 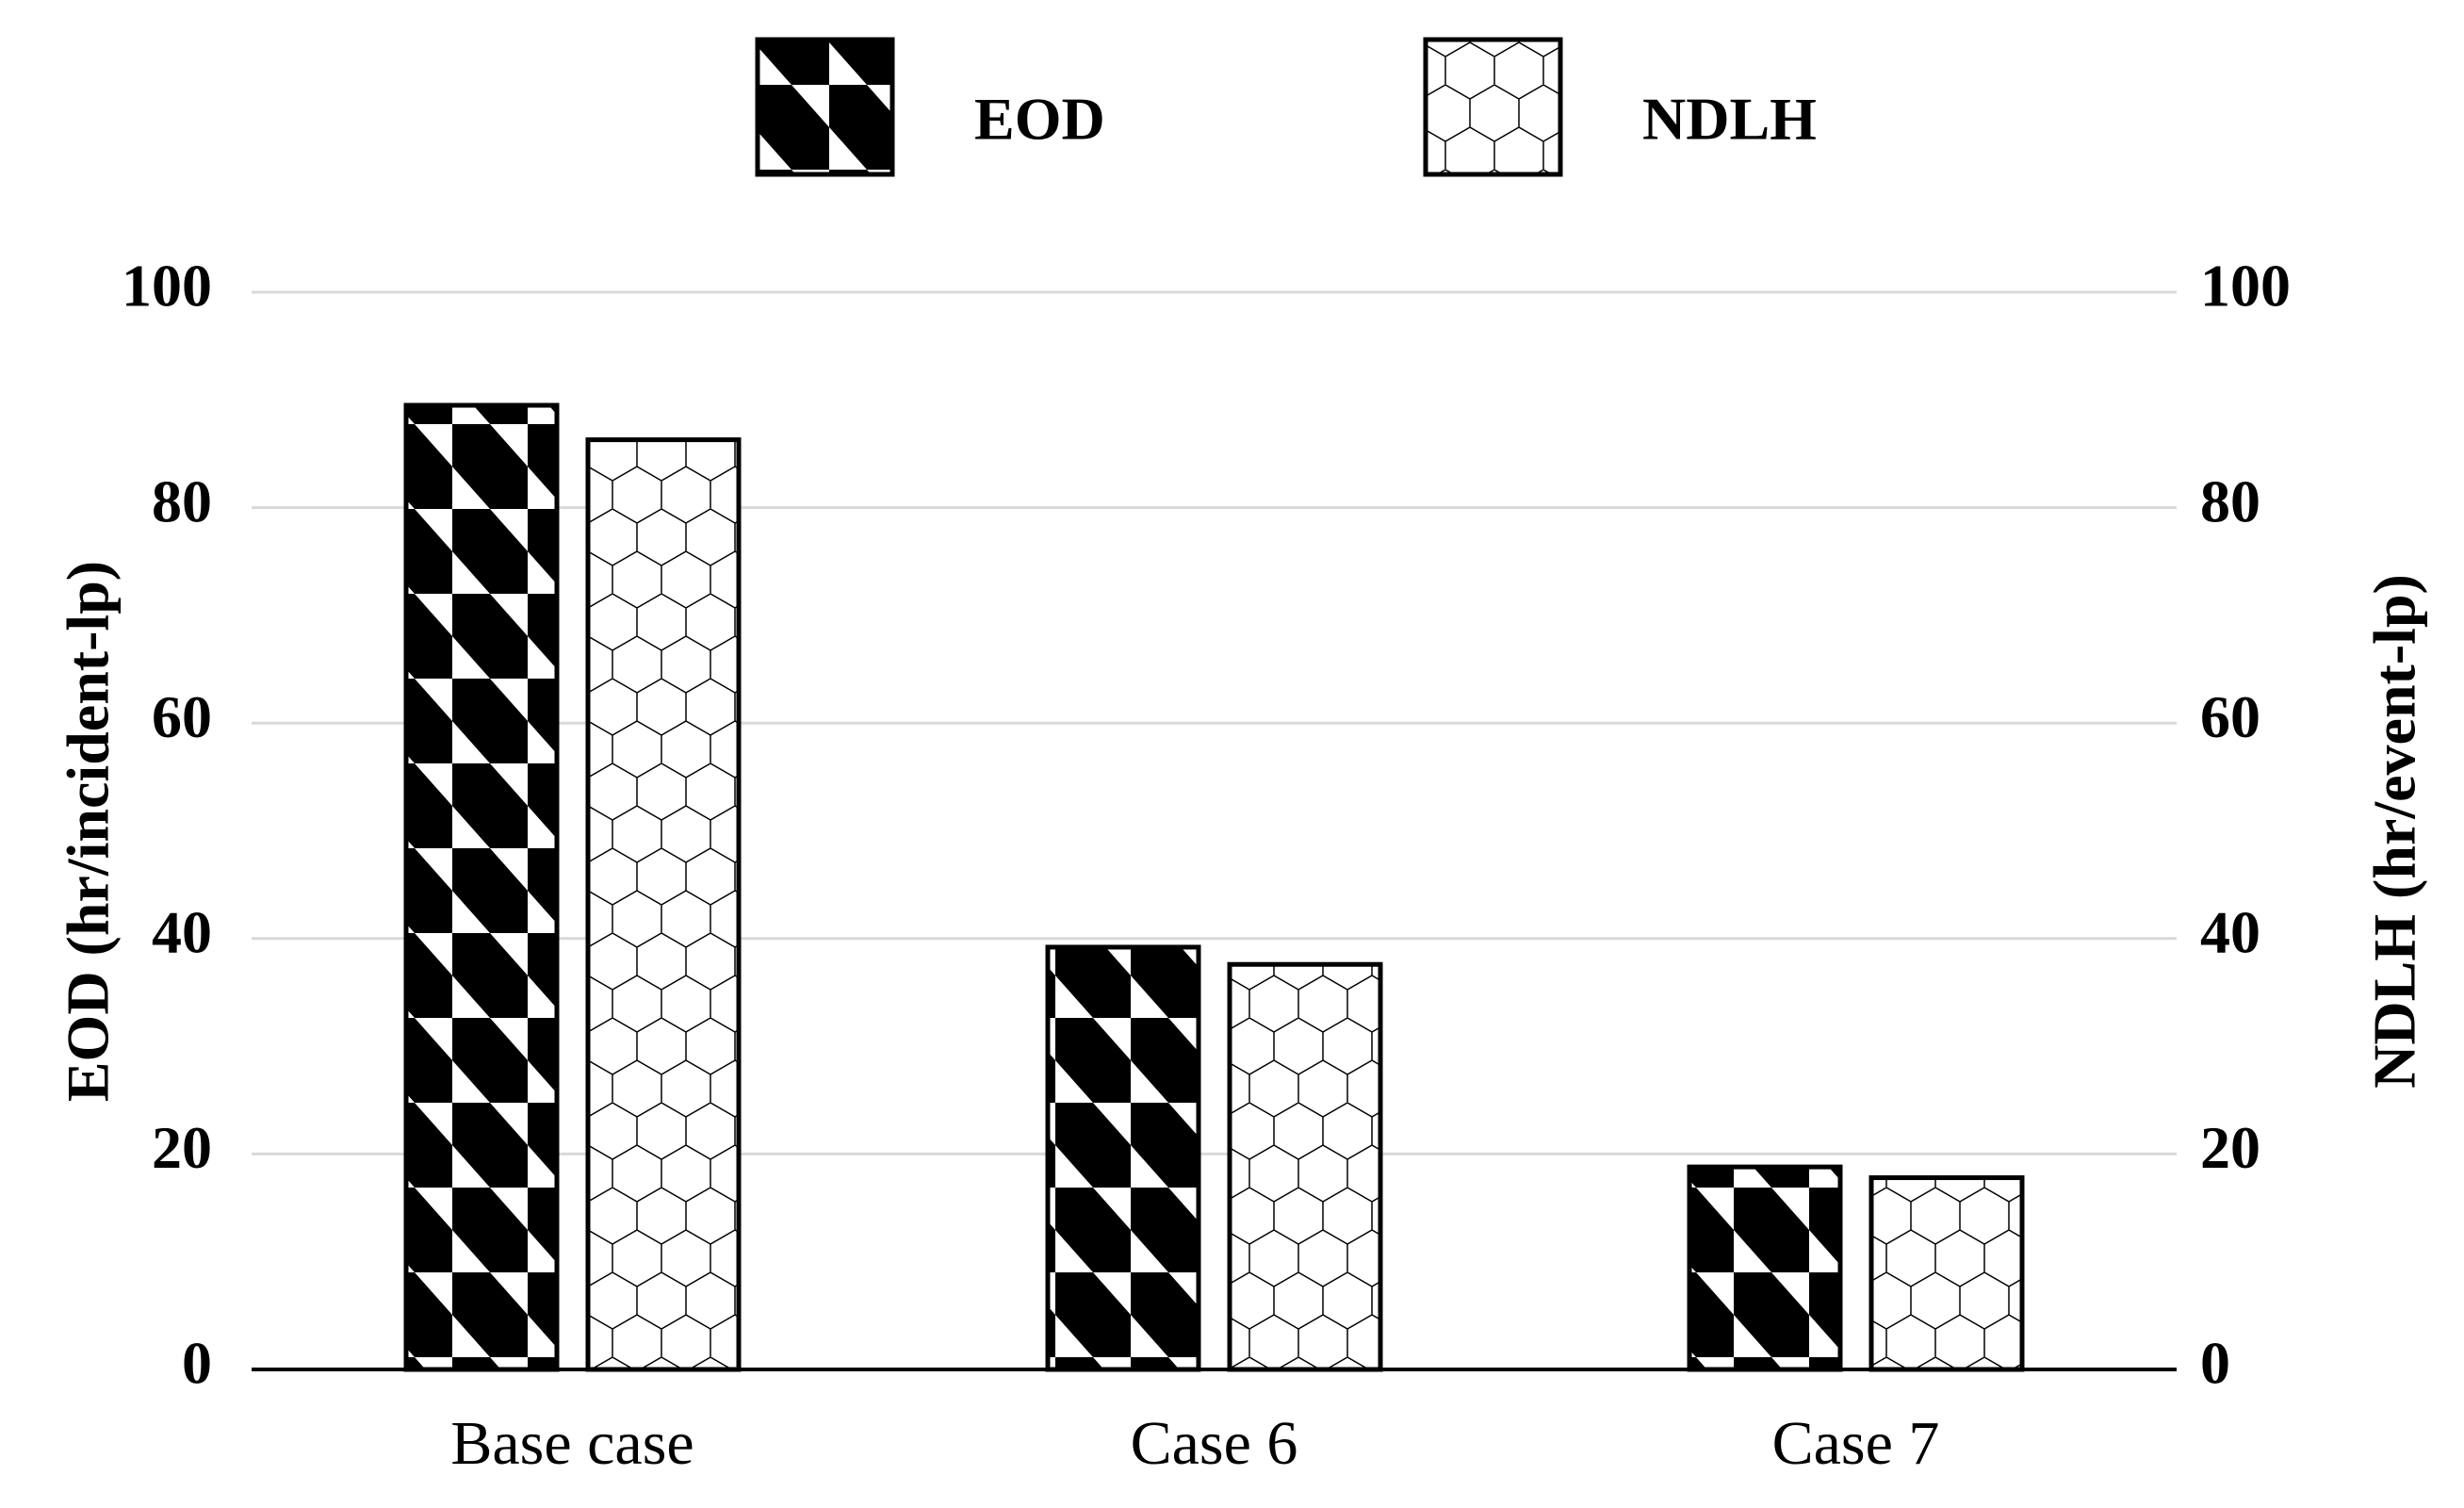 I want to click on y2-tick-label: 0, so click(x=2215, y=1364).